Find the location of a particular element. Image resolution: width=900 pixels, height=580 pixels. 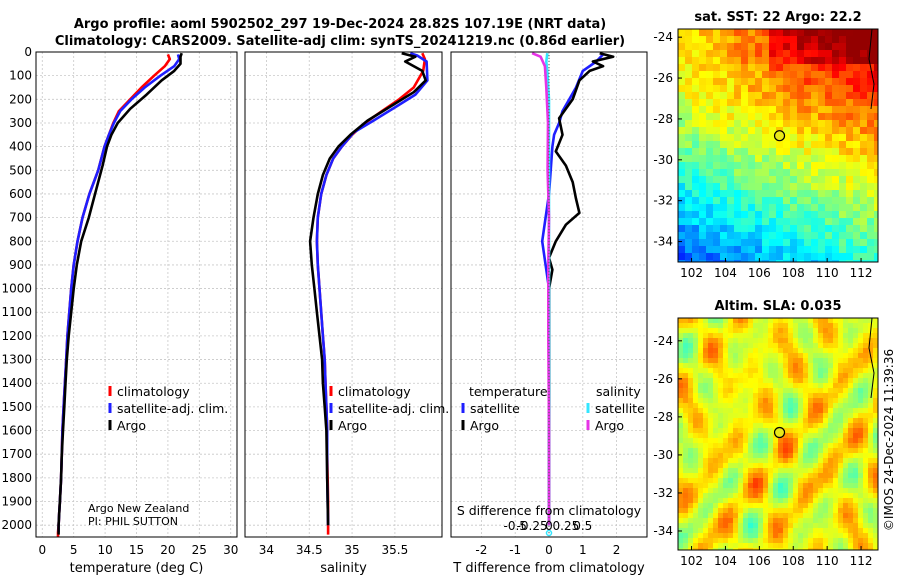

y-tick-label: 200 is located at coordinates (20, 99).